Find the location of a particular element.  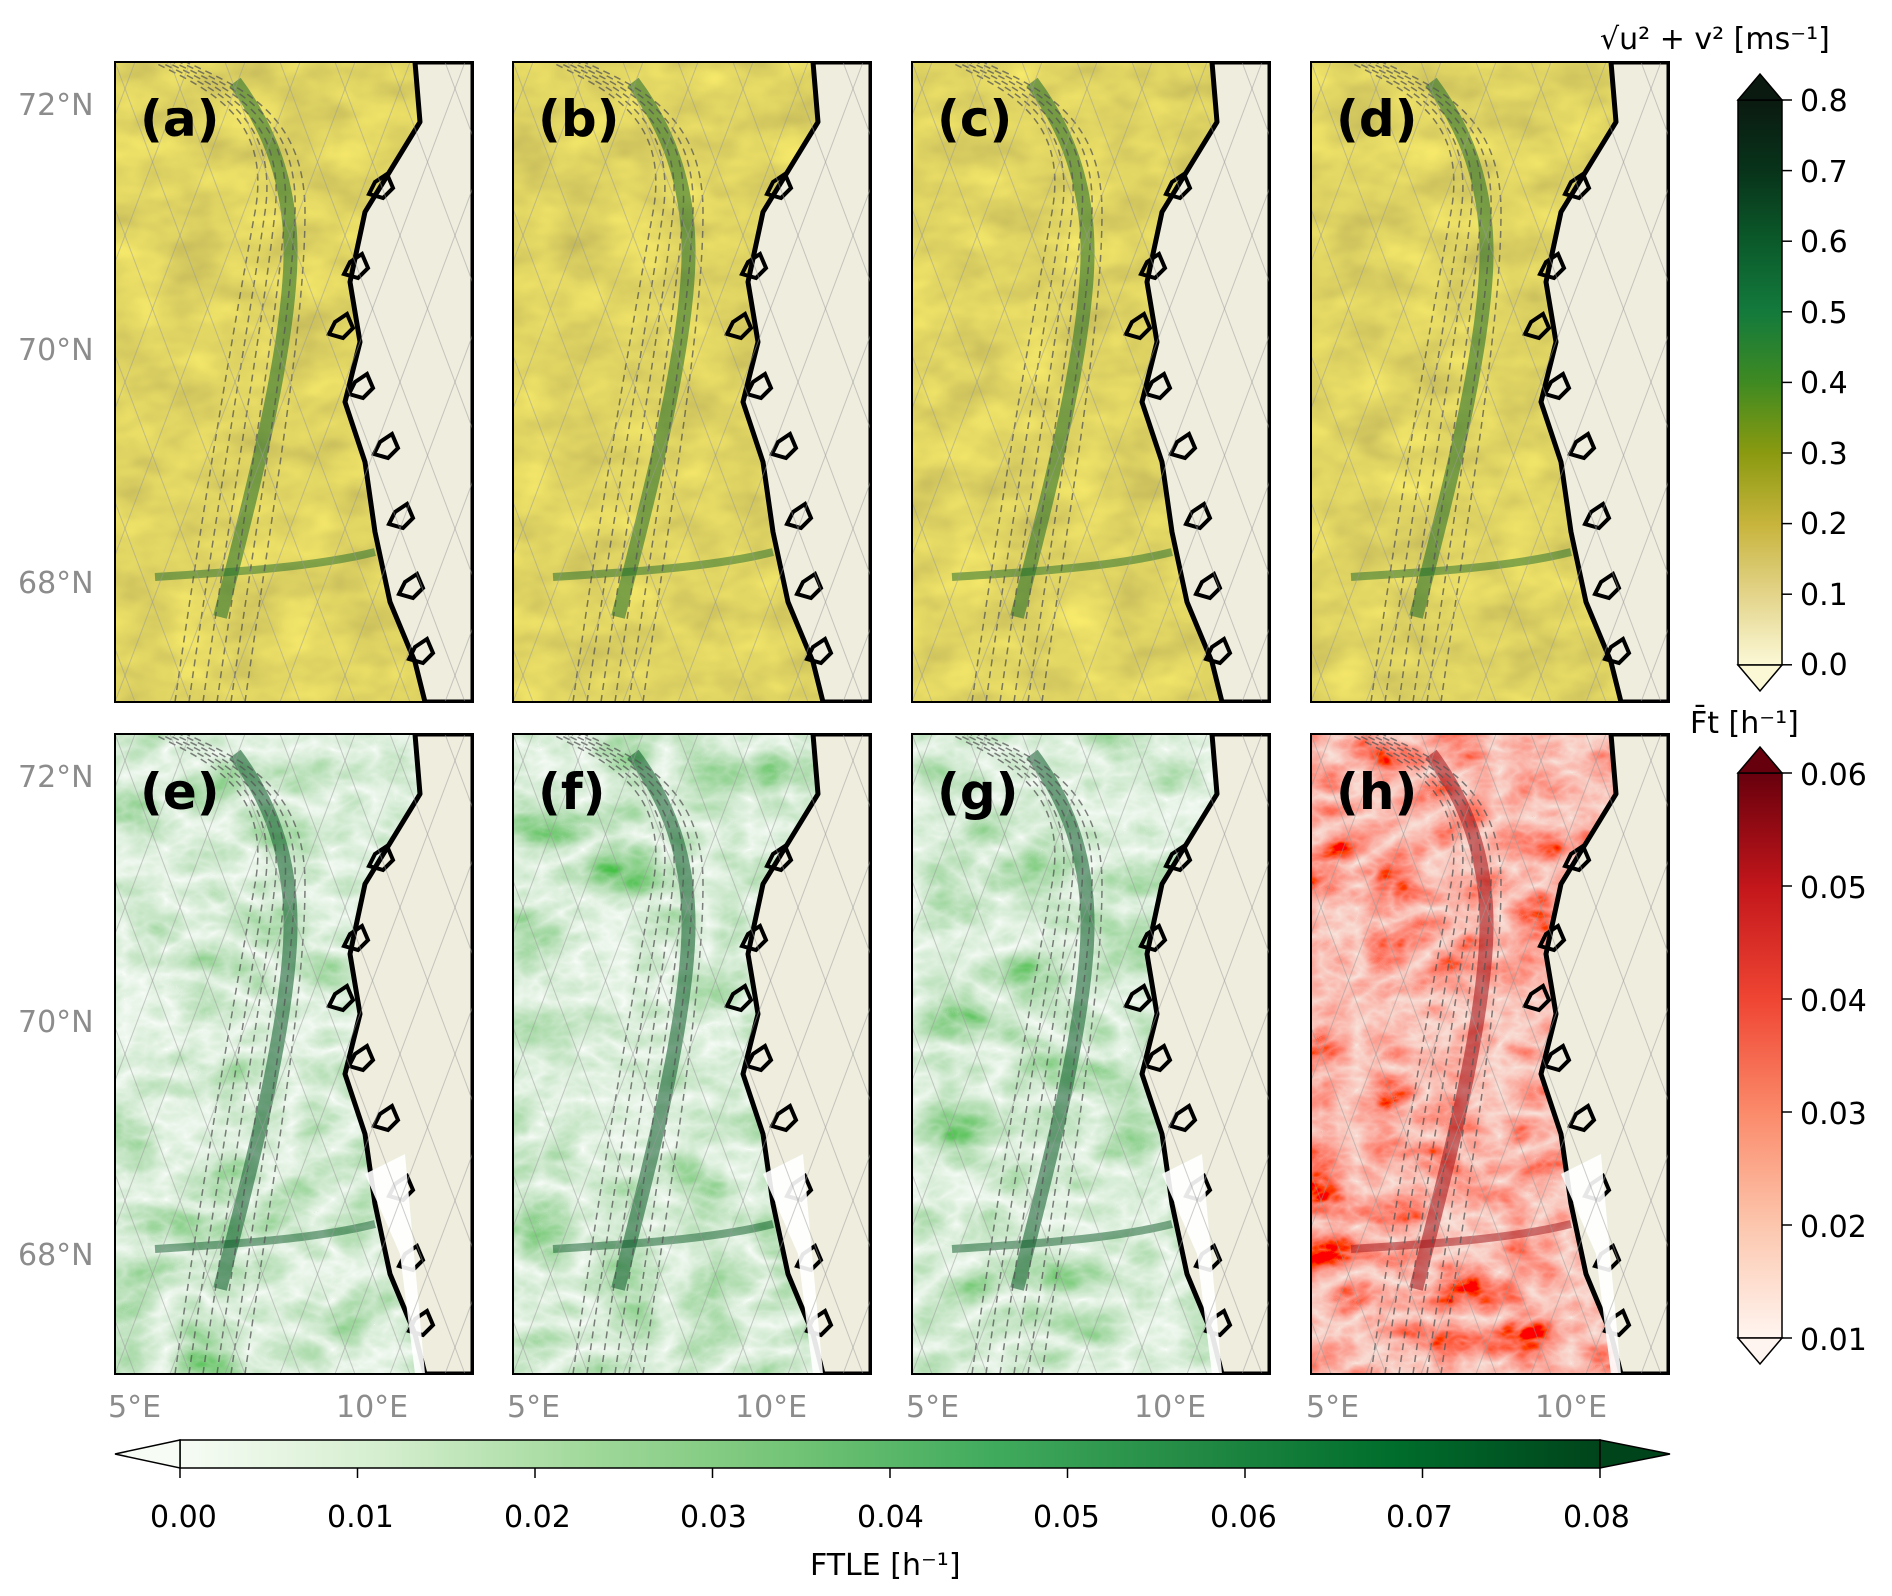

ftle-tick-label: 0.04 is located at coordinates (890, 1517).